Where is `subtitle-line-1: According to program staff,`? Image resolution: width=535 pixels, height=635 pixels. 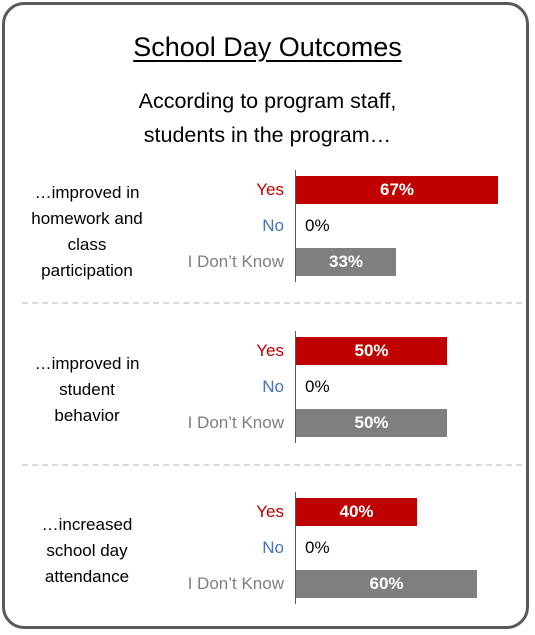 subtitle-line-1: According to program staff, is located at coordinates (267, 101).